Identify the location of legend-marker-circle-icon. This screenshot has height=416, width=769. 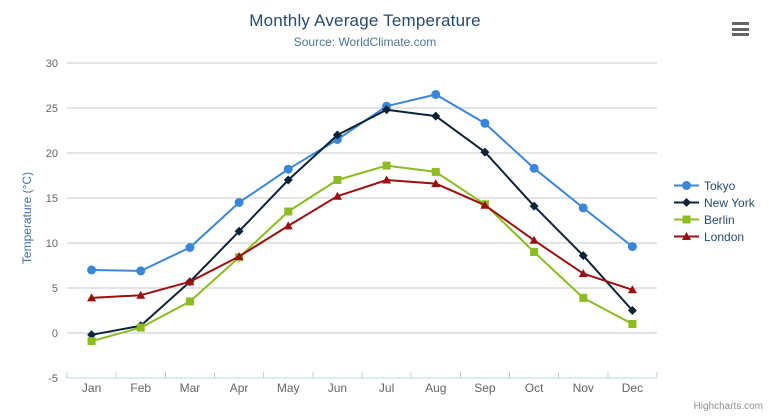
(686, 185).